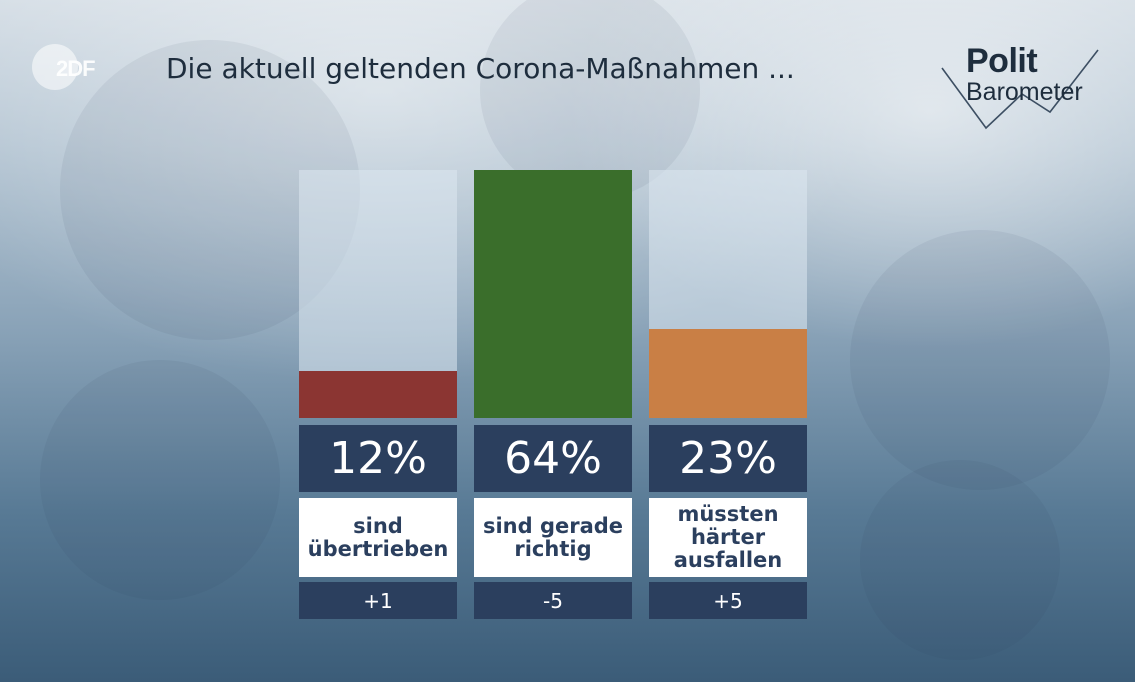  I want to click on category-label: sind übertrieben, so click(378, 537).